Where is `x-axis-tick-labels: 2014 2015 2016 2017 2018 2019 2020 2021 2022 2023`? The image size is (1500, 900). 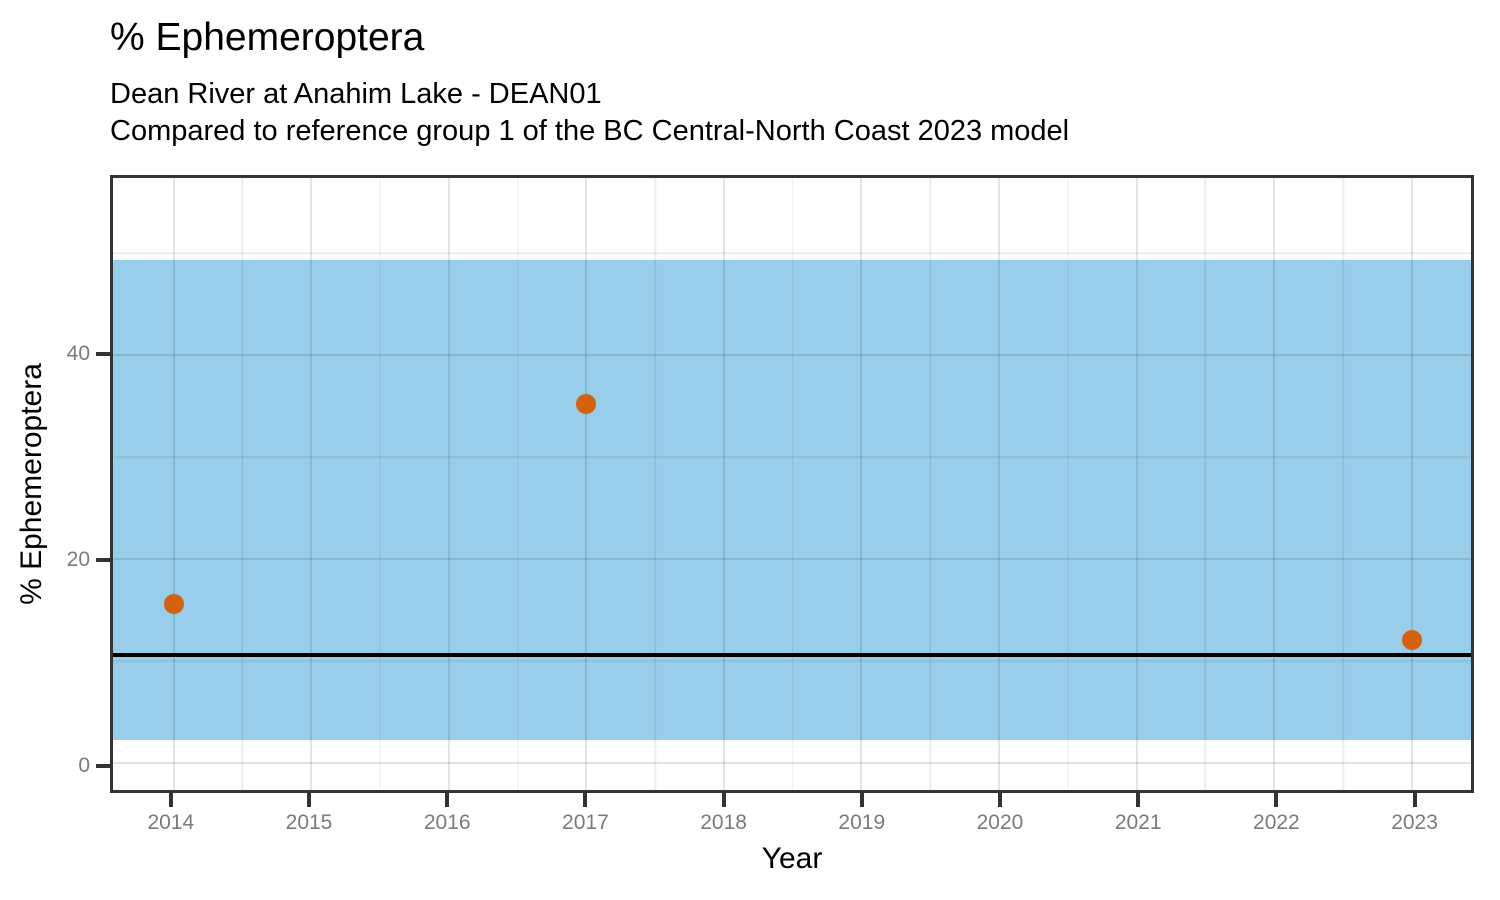 x-axis-tick-labels: 2014 2015 2016 2017 2018 2019 2020 2021 2022 2023 is located at coordinates (792, 825).